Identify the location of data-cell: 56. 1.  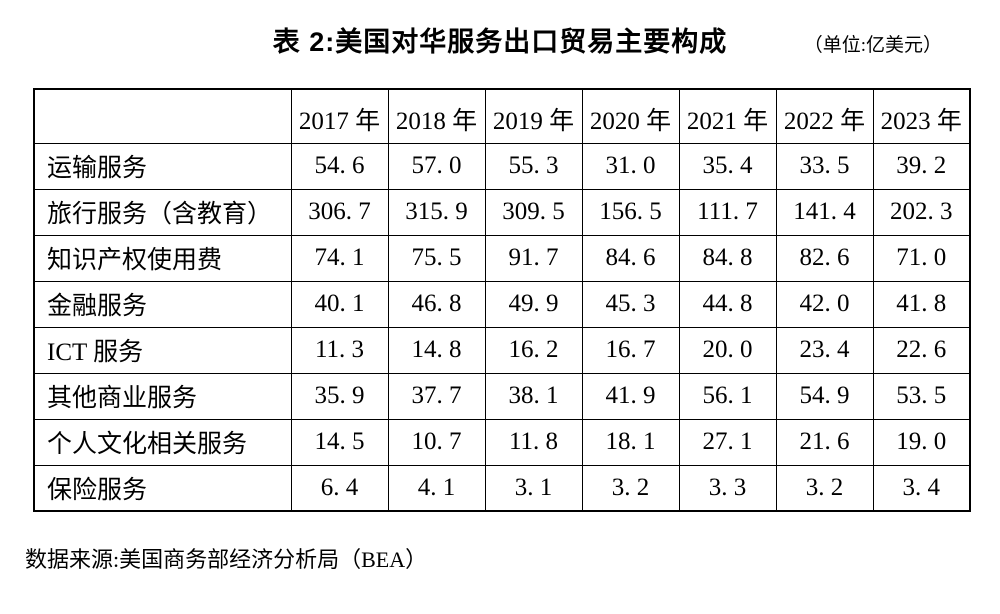
(727, 396).